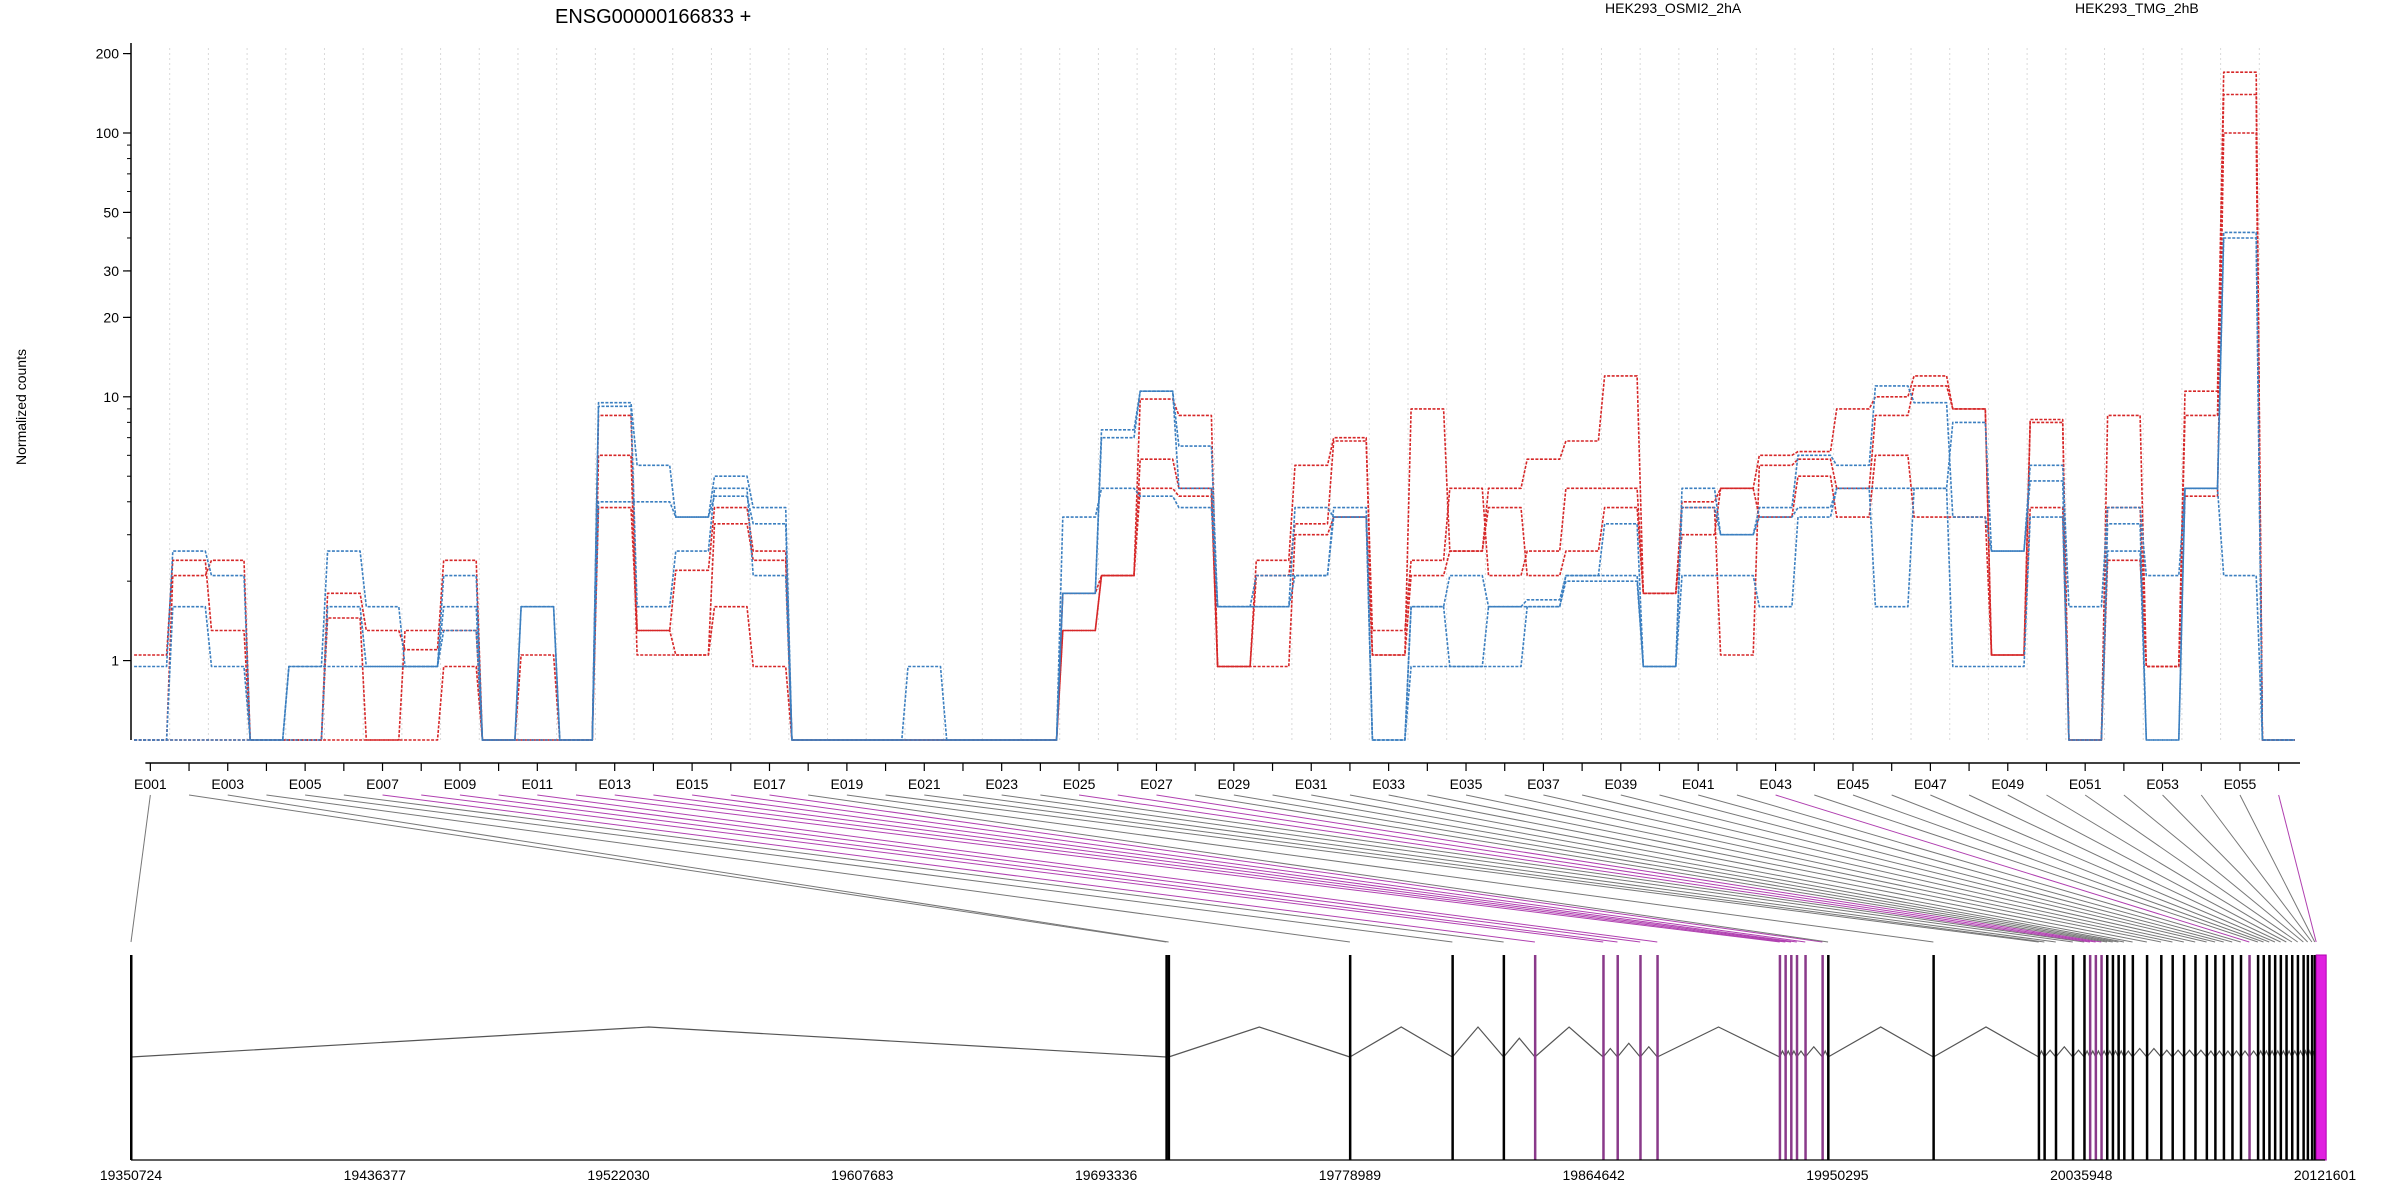 The width and height of the screenshot is (2400, 1200). What do you see at coordinates (305, 784) in the screenshot?
I see `x-tick-label: E005` at bounding box center [305, 784].